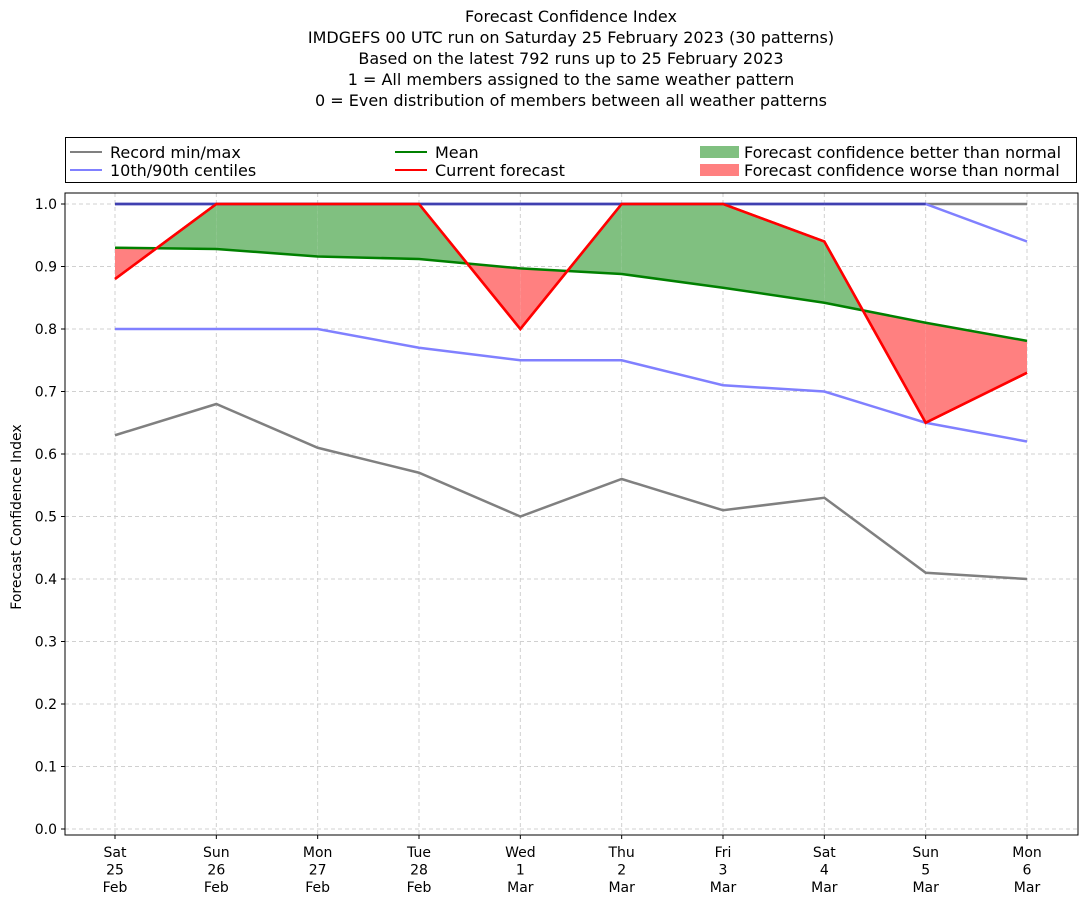  I want to click on y-tick-label: 0.6, so click(46, 455).